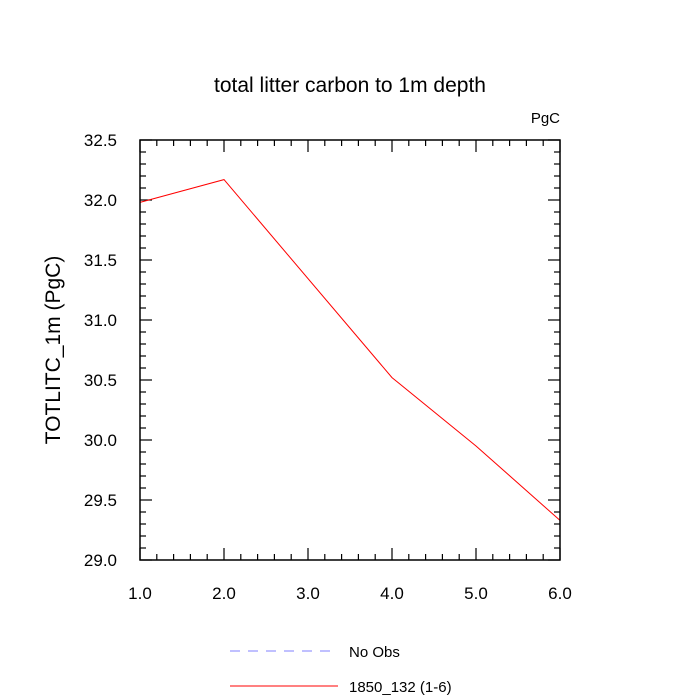 The width and height of the screenshot is (700, 700). Describe the element at coordinates (100, 140) in the screenshot. I see `y-tick-label: 32.5` at that location.